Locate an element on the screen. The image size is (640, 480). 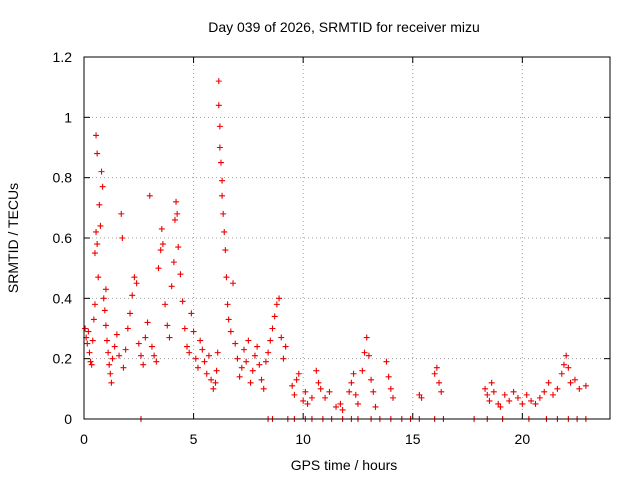
x-axis-label: GPS time / hours is located at coordinates (344, 465).